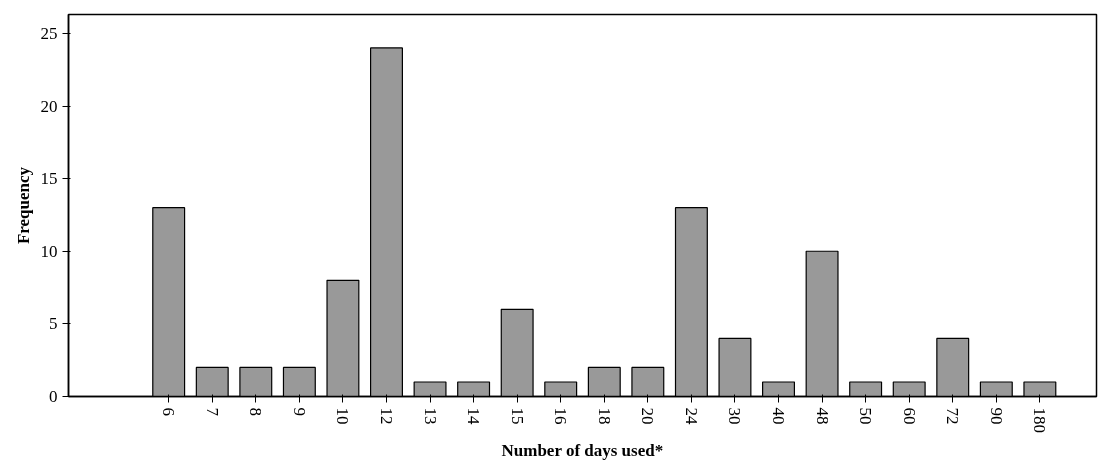 The image size is (1098, 463). I want to click on x-tick-label: 18, so click(604, 416).